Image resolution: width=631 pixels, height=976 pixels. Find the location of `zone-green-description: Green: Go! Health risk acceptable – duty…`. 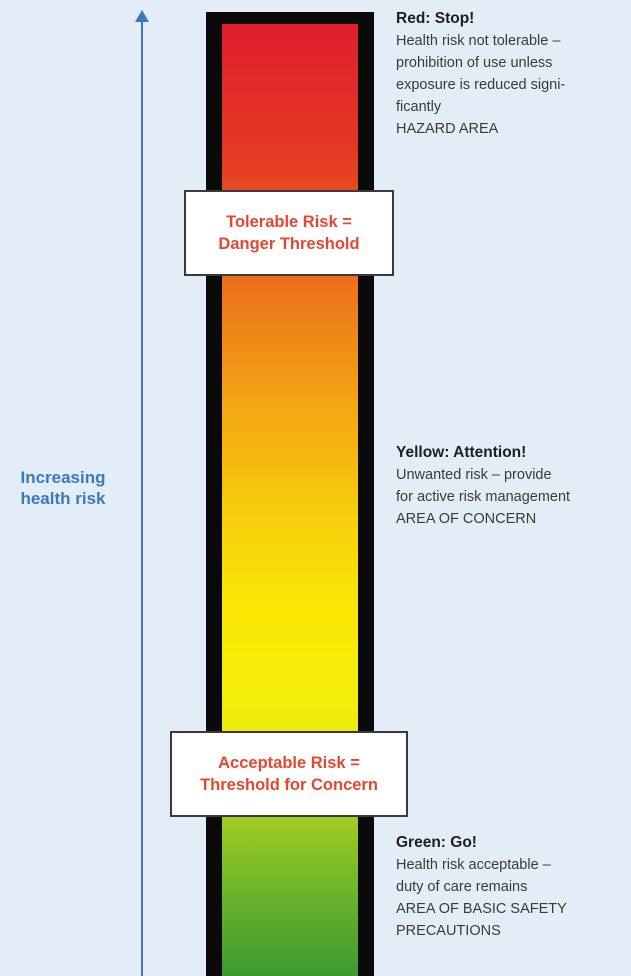

zone-green-description: Green: Go! Health risk acceptable – duty… is located at coordinates (511, 887).